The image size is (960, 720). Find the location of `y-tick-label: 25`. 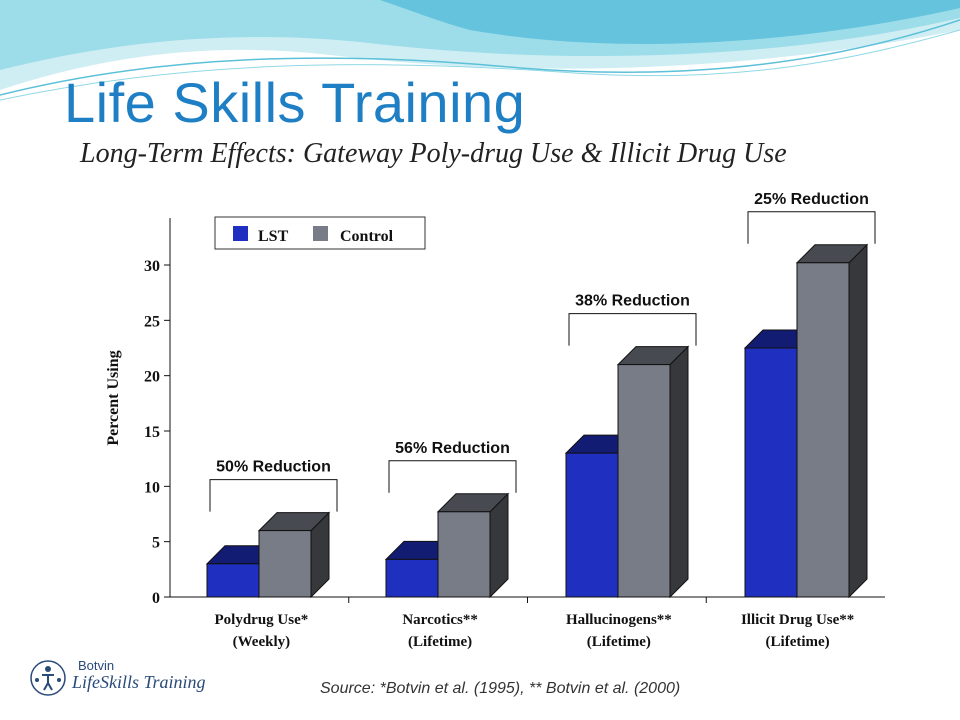

y-tick-label: 25 is located at coordinates (152, 321).